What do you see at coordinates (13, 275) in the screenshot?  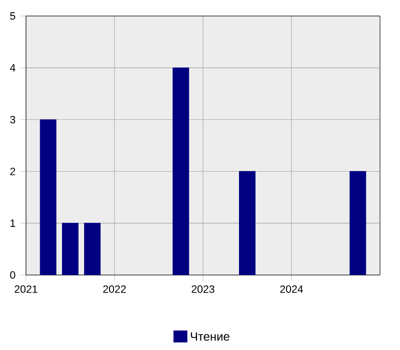 I see `y-tick-label: 0` at bounding box center [13, 275].